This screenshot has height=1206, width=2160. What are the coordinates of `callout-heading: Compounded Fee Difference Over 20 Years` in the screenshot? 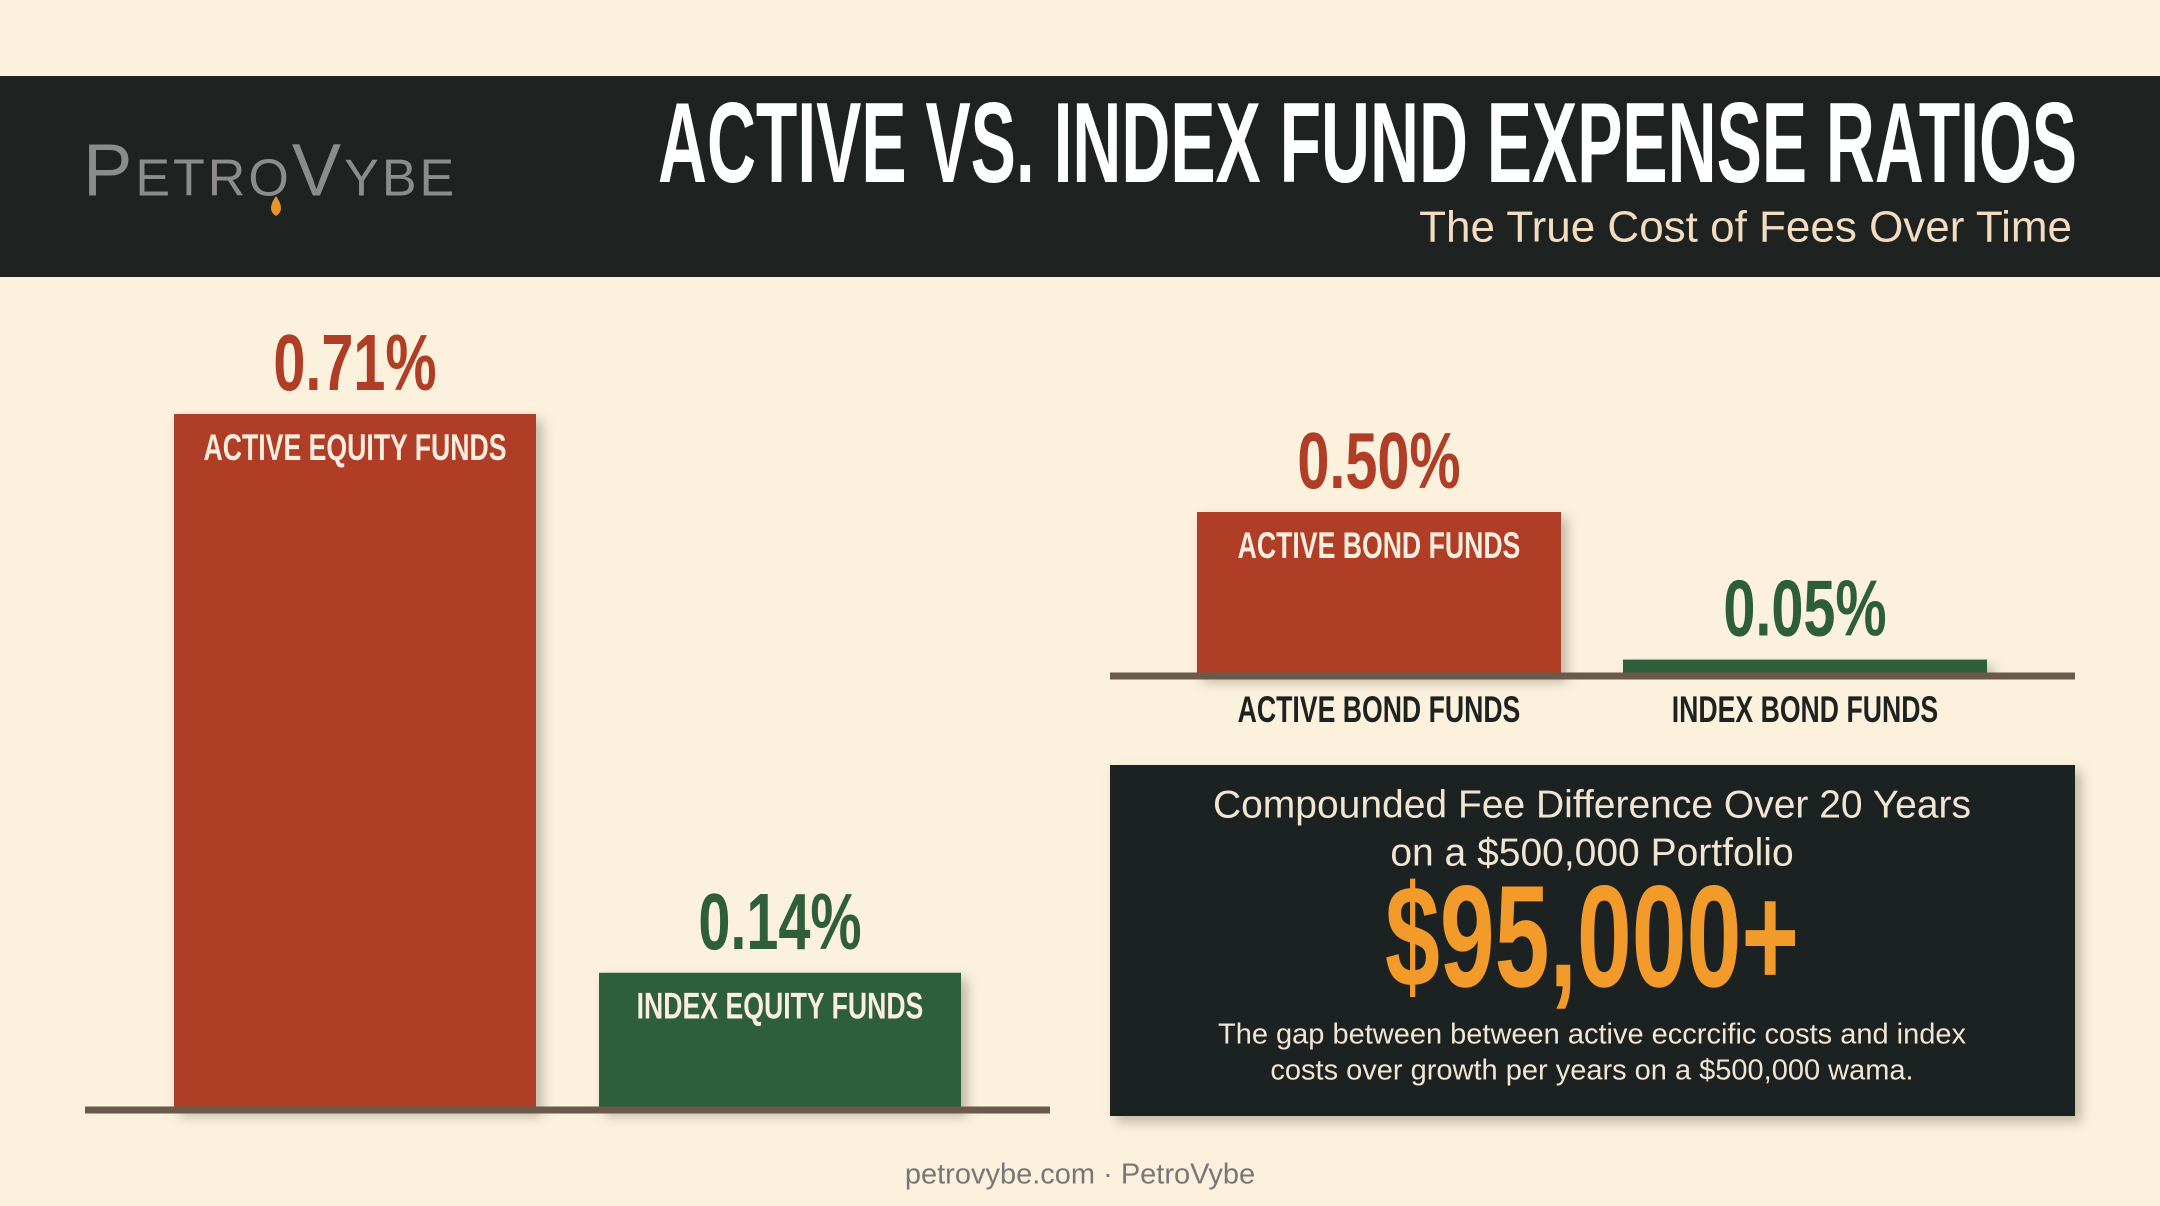 It's located at (1592, 804).